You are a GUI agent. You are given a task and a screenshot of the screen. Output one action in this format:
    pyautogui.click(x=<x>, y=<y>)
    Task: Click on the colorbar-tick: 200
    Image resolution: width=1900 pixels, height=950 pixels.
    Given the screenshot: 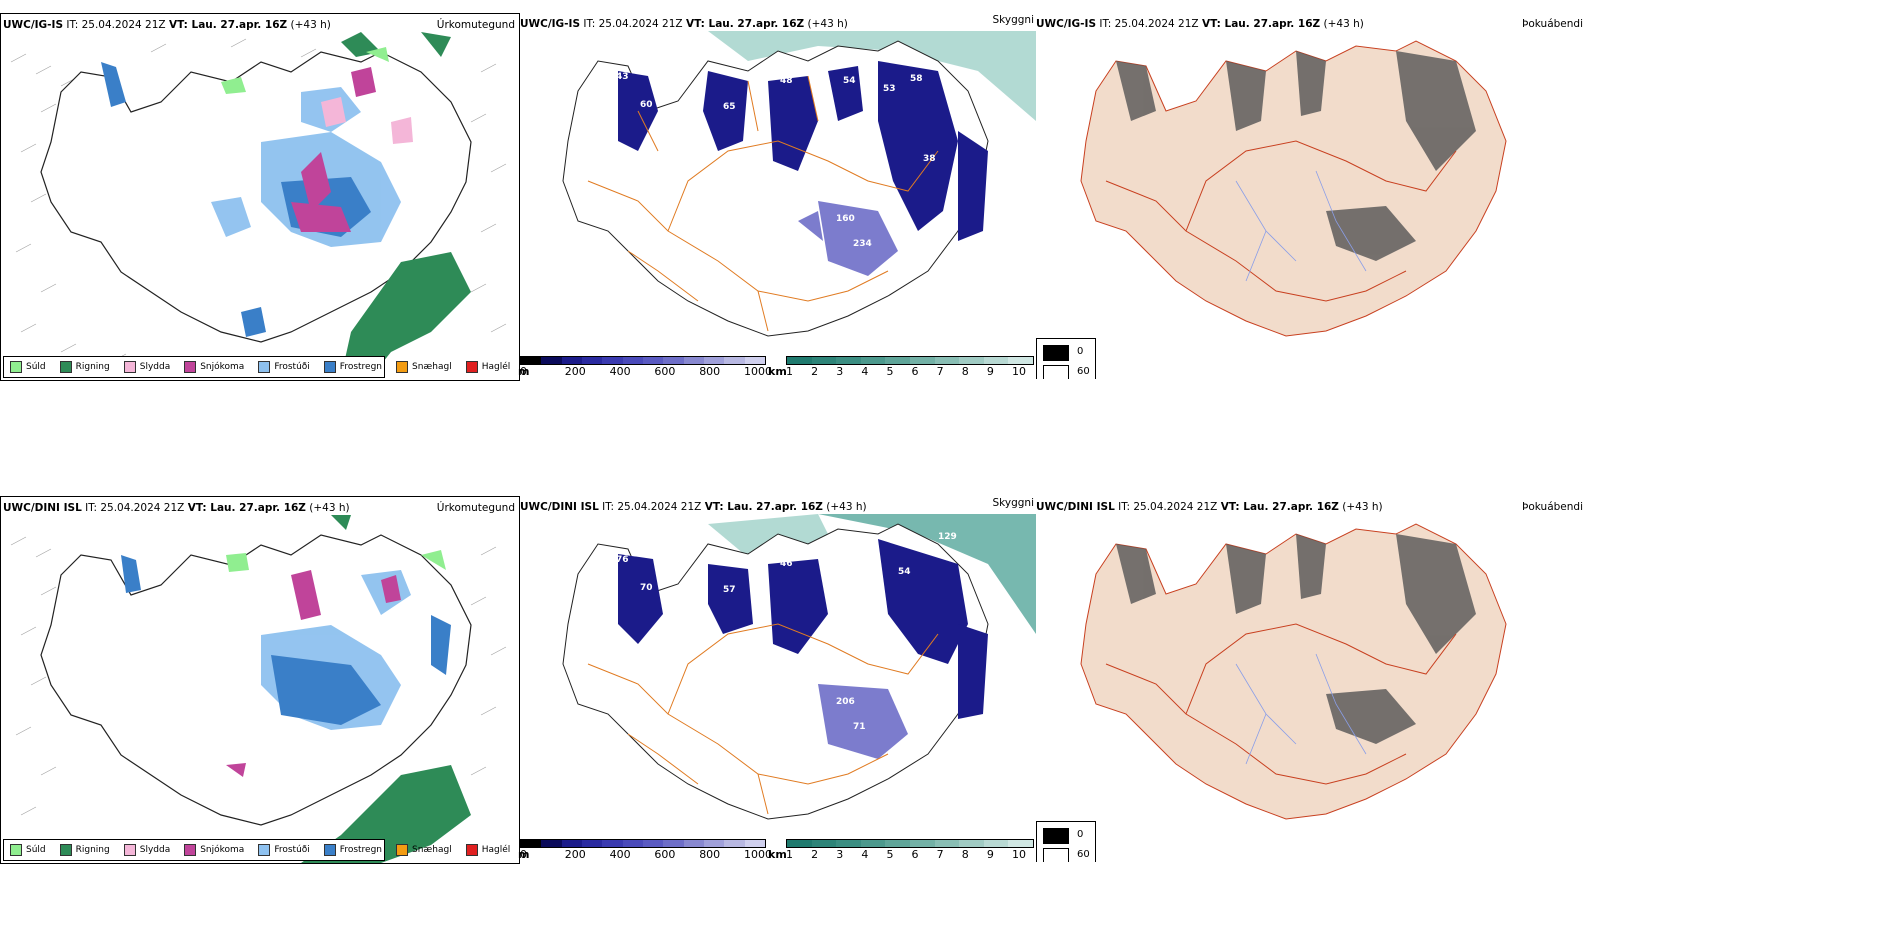 What is the action you would take?
    pyautogui.click(x=575, y=854)
    